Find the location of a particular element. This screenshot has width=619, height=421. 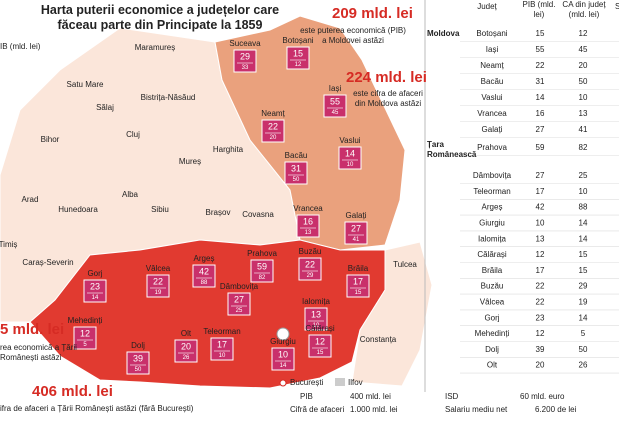

table-cell: Bacău is located at coordinates (492, 81).